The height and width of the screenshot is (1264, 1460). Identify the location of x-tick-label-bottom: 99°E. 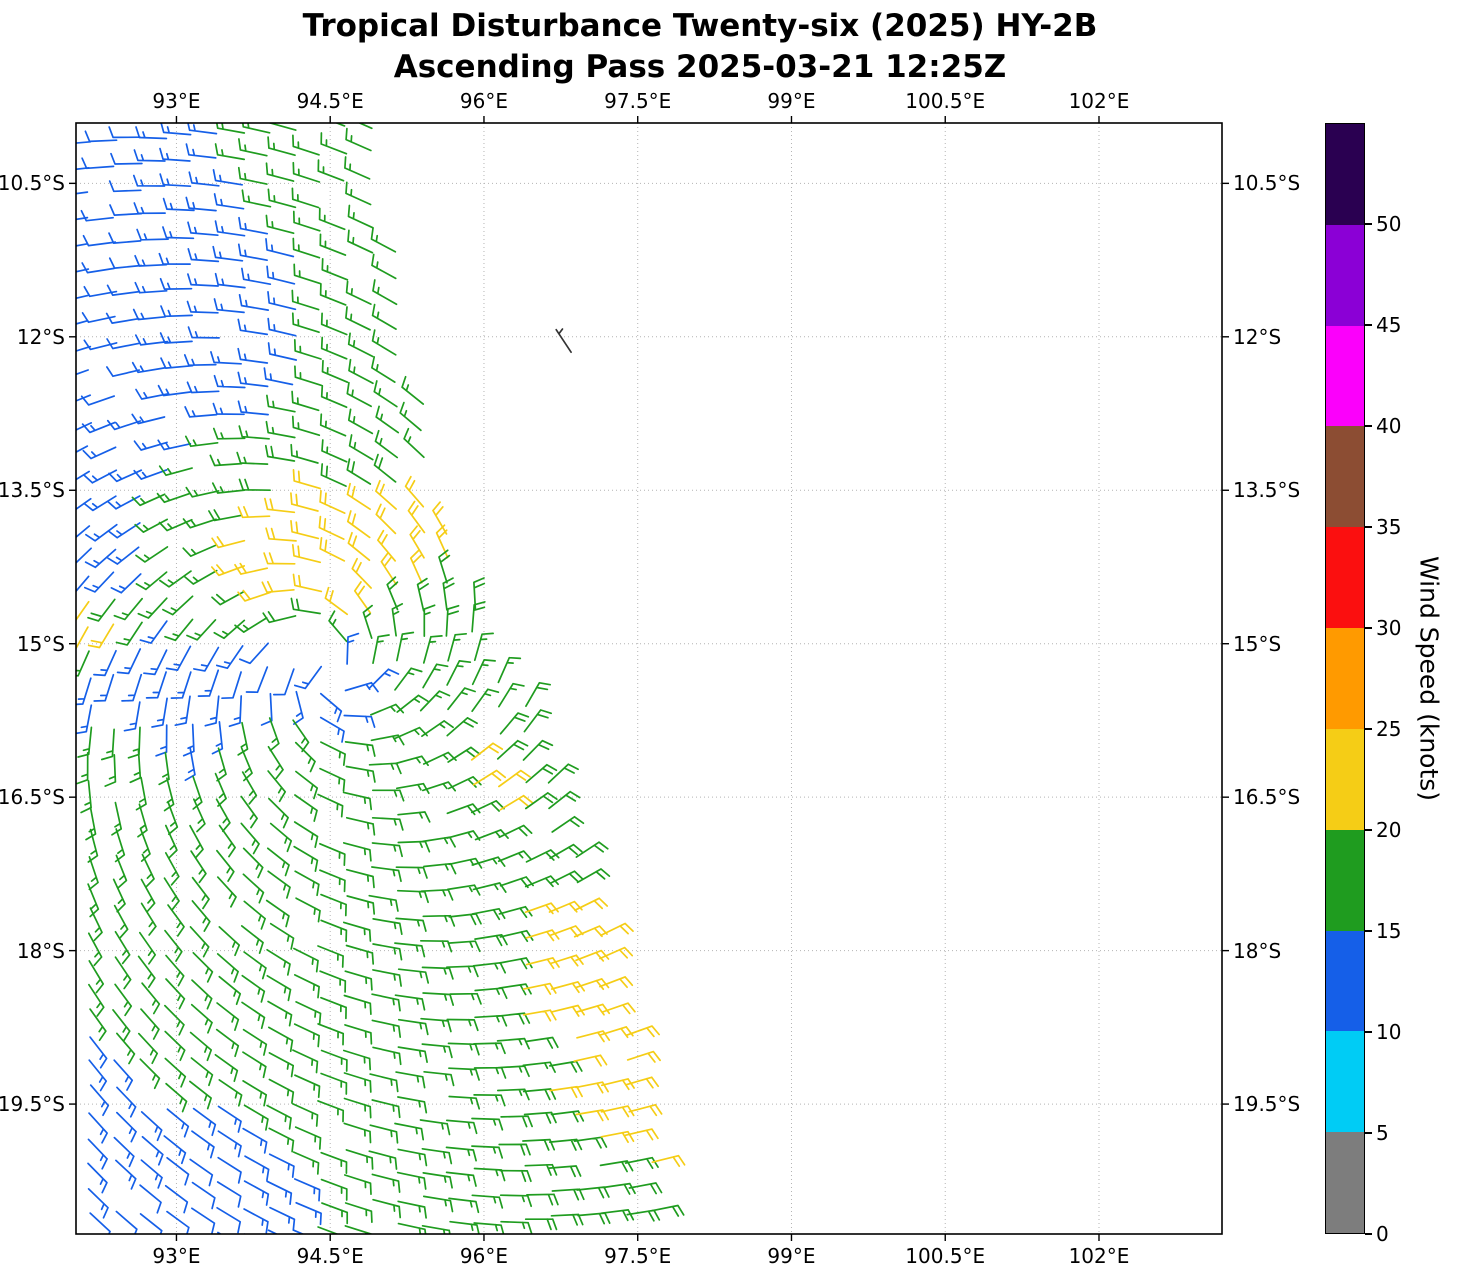
(791, 1254).